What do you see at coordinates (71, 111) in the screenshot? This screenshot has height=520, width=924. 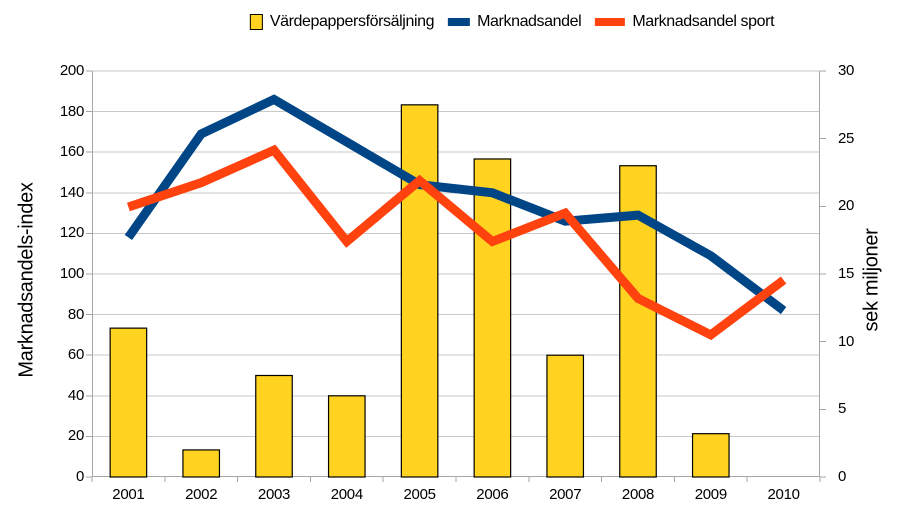 I see `left-axis-tick-label: 180` at bounding box center [71, 111].